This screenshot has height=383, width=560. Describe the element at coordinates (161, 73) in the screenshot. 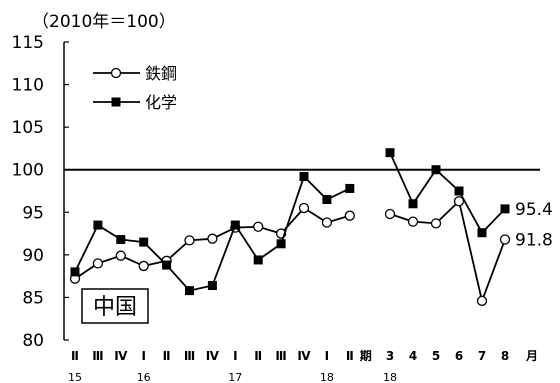

I see `legend-steel-label: 鉄鋼` at that location.